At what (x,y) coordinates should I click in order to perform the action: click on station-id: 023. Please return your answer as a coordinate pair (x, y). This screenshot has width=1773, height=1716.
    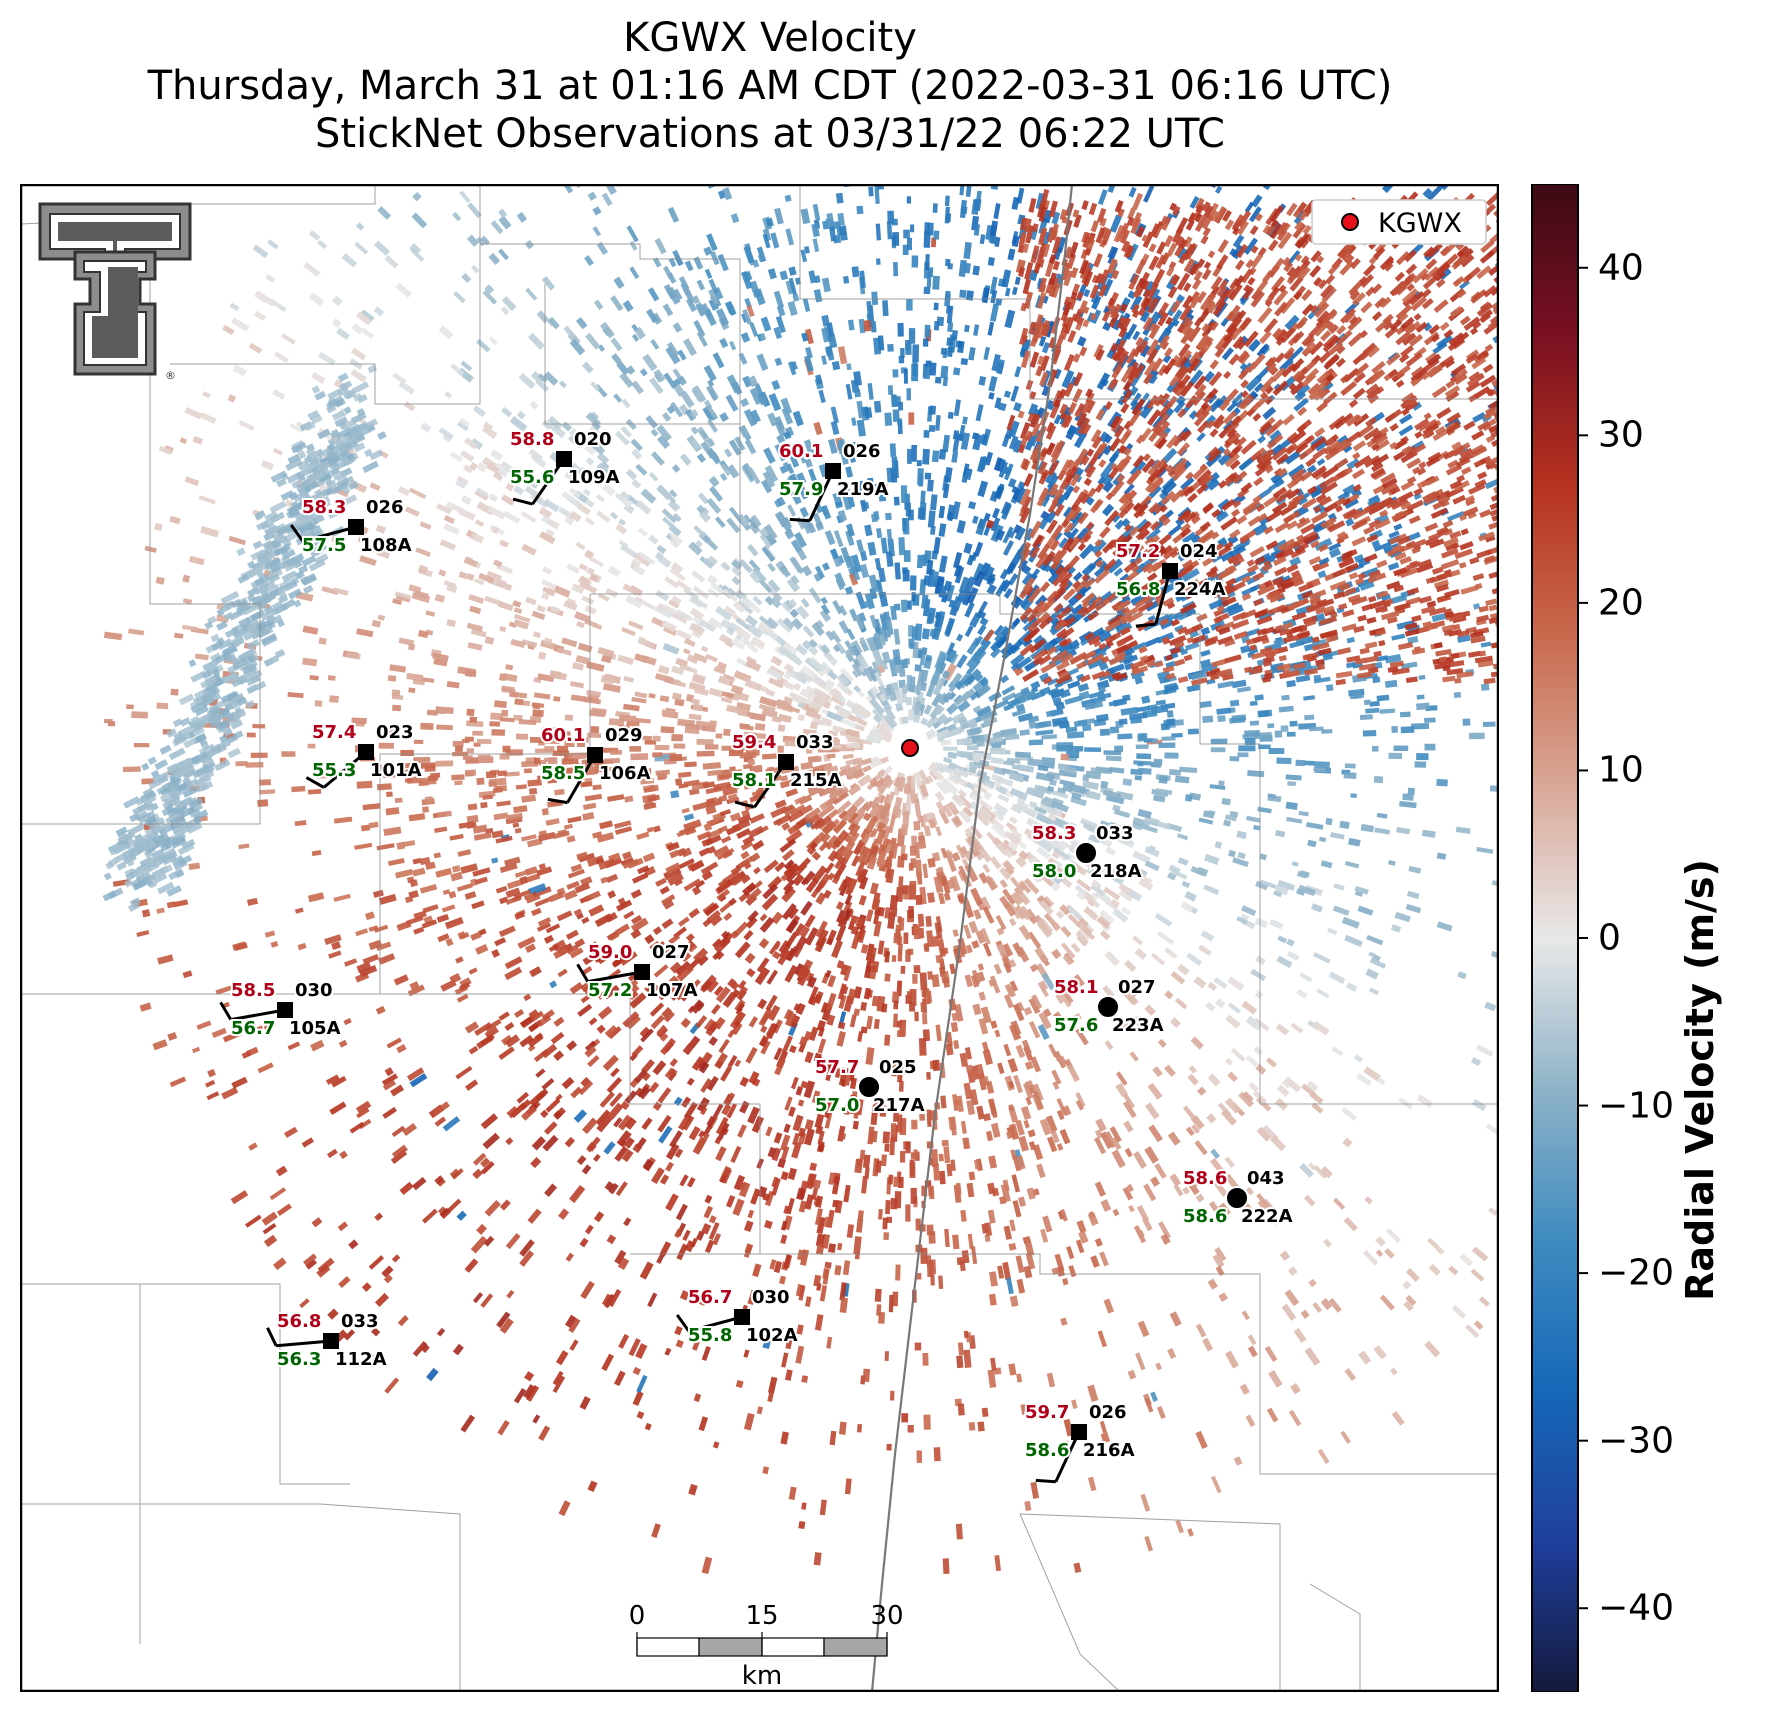
    Looking at the image, I should click on (395, 732).